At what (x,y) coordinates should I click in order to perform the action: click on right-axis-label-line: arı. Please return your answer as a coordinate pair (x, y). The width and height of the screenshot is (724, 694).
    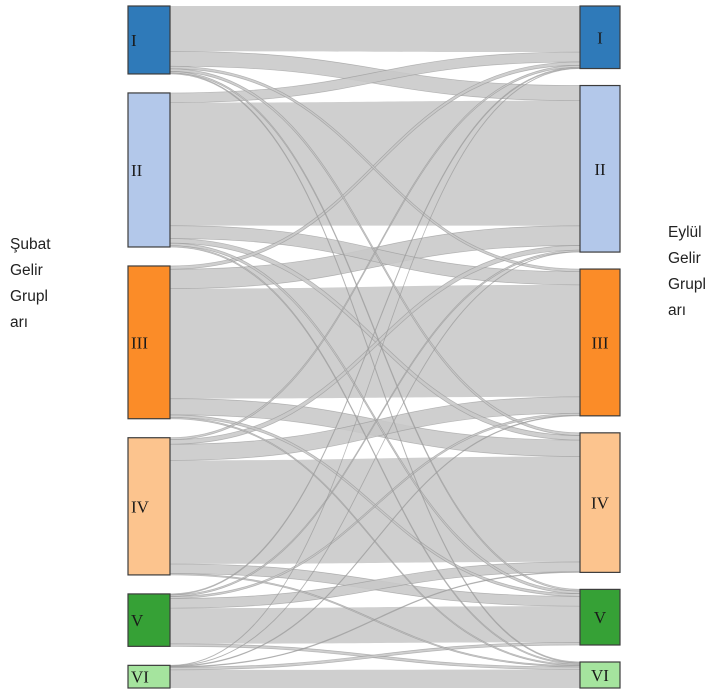
    Looking at the image, I should click on (677, 310).